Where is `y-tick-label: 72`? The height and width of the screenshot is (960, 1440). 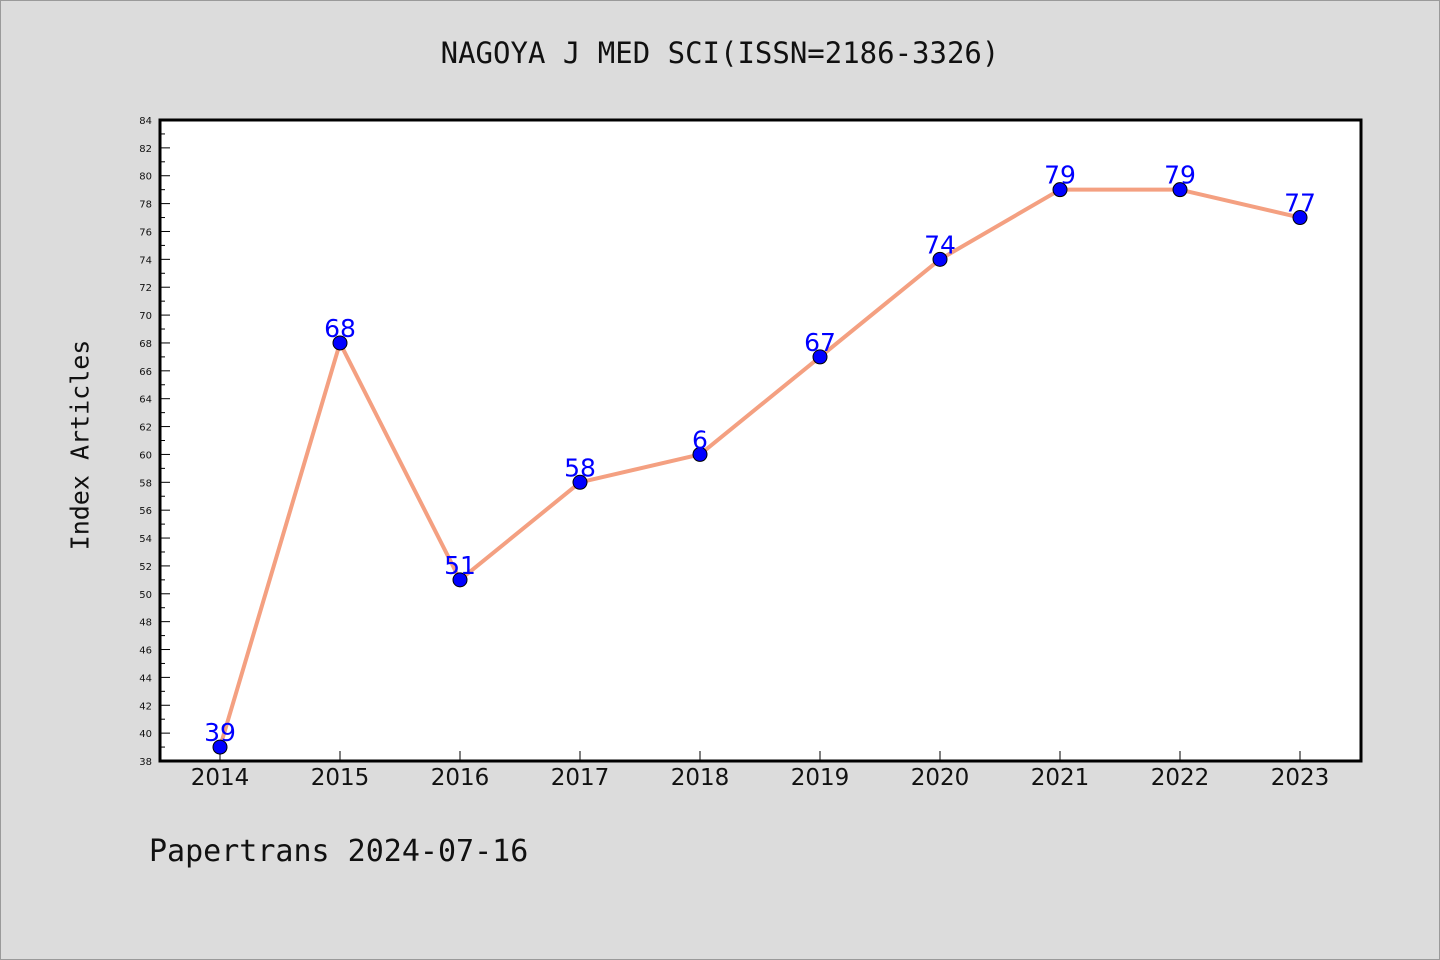 y-tick-label: 72 is located at coordinates (145, 288).